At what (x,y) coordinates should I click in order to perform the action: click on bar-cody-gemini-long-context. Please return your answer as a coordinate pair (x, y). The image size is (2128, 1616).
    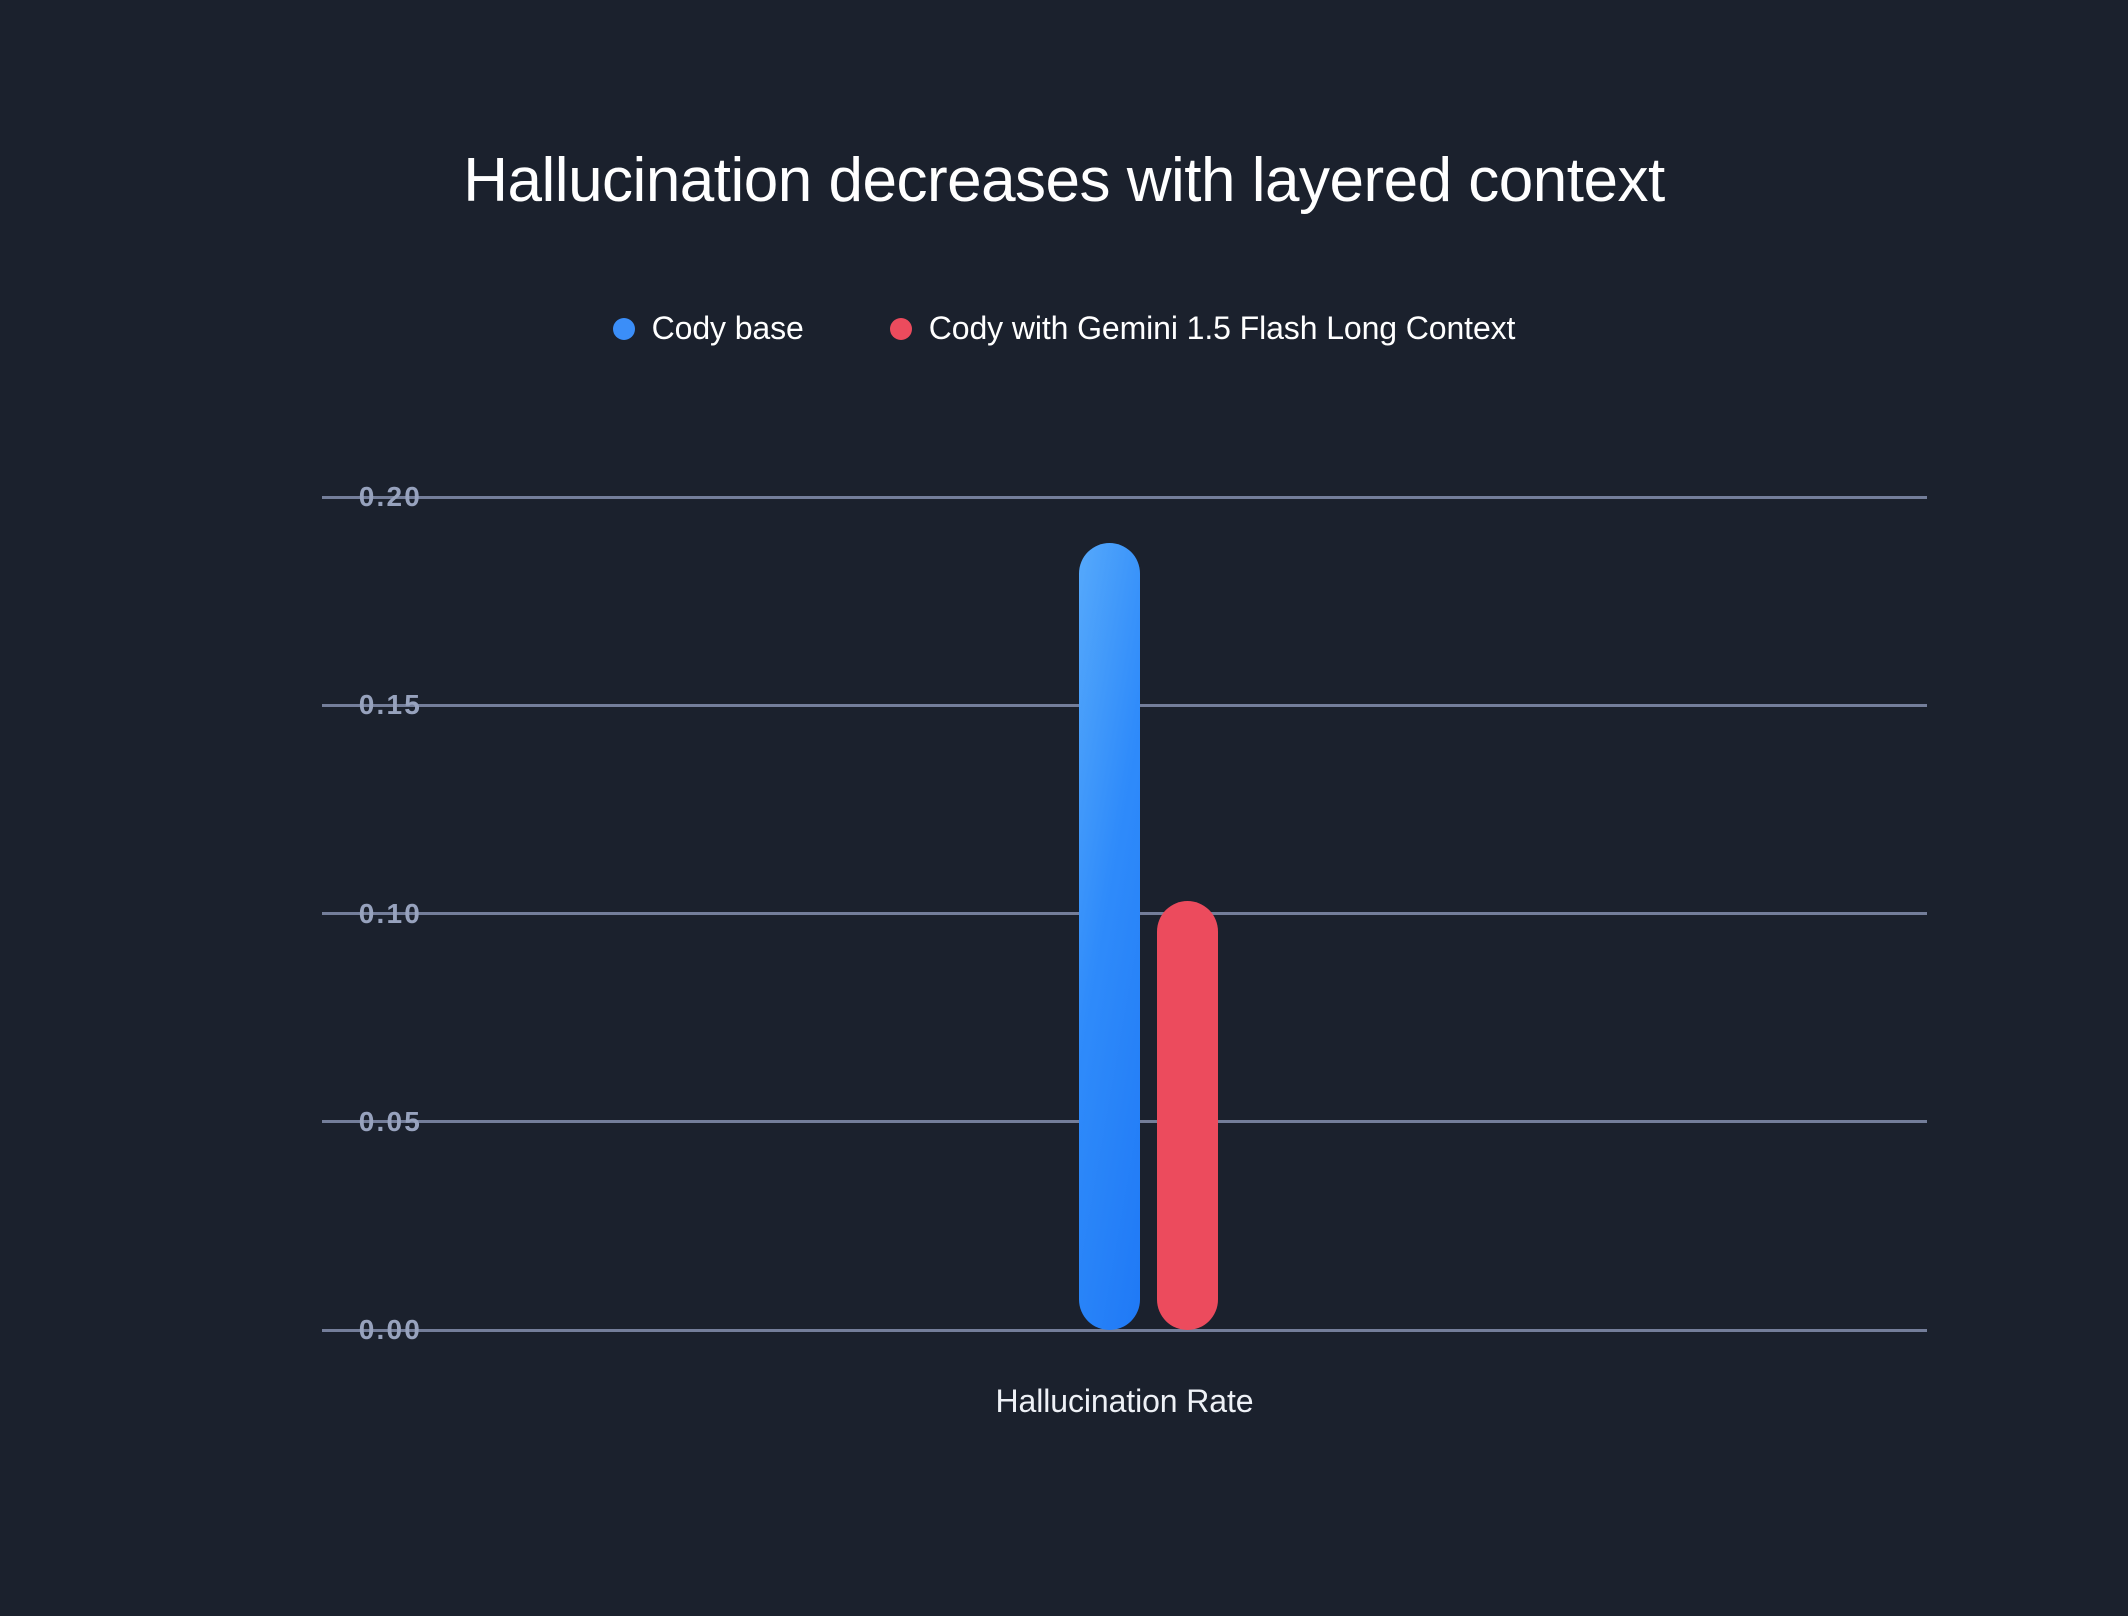
    Looking at the image, I should click on (1187, 1115).